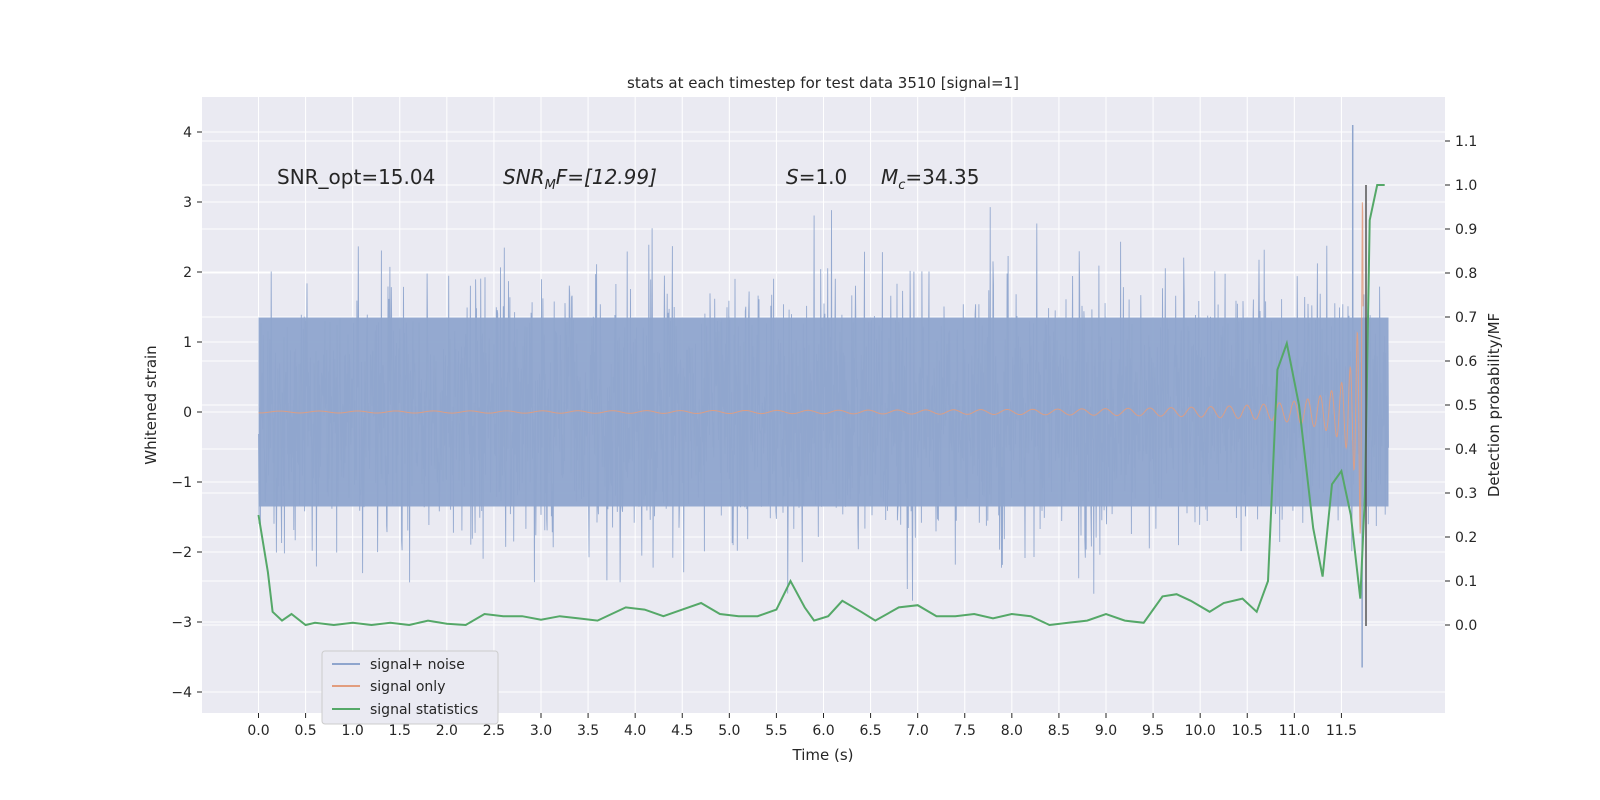 This screenshot has width=1600, height=800. What do you see at coordinates (1200, 731) in the screenshot?
I see `x-tick-label: 10.0` at bounding box center [1200, 731].